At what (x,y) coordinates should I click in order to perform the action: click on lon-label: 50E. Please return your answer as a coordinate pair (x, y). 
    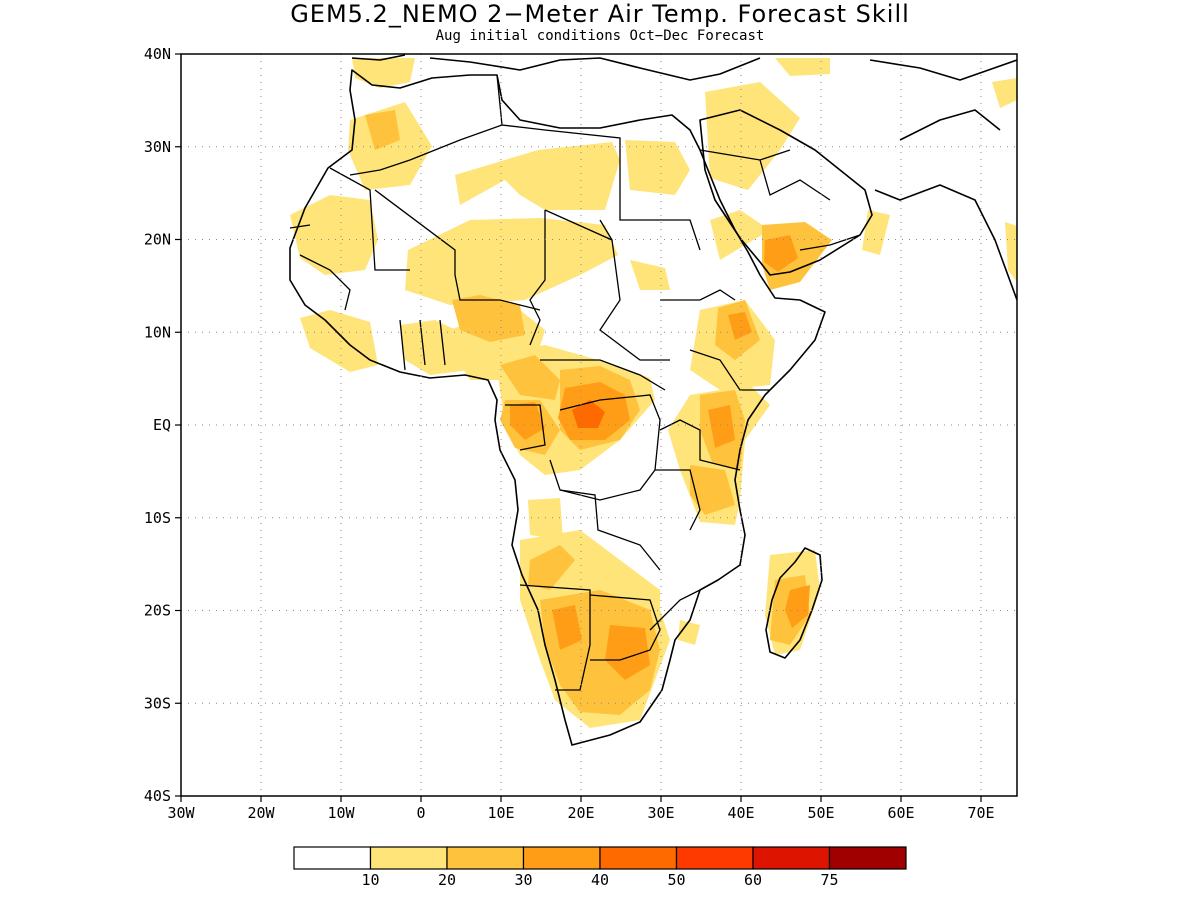
    Looking at the image, I should click on (820, 813).